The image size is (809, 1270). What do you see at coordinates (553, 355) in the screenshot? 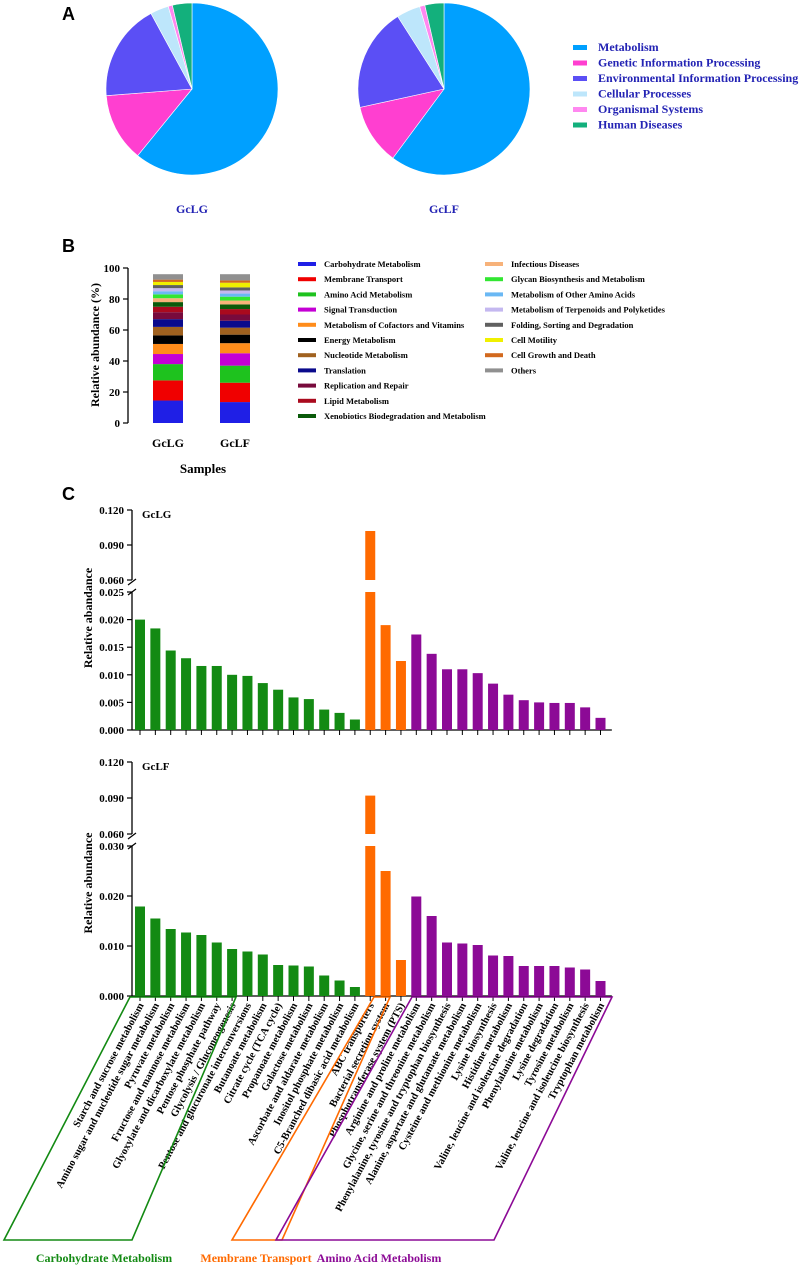
I see `legend-label: Cell Growth and Death` at bounding box center [553, 355].